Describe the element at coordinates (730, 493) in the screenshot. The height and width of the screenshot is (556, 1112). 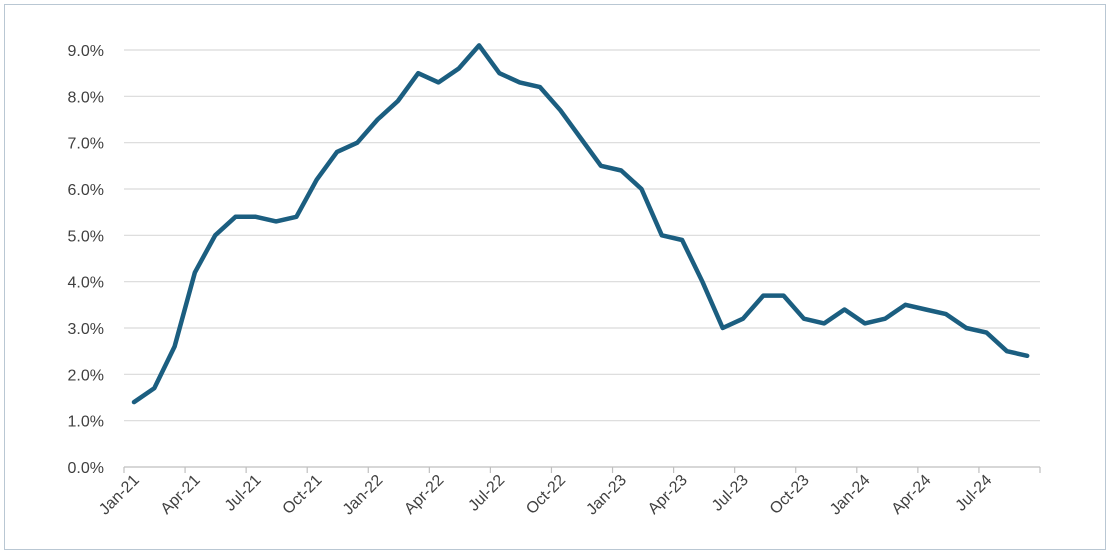
I see `x-tick-label: Jul-23` at that location.